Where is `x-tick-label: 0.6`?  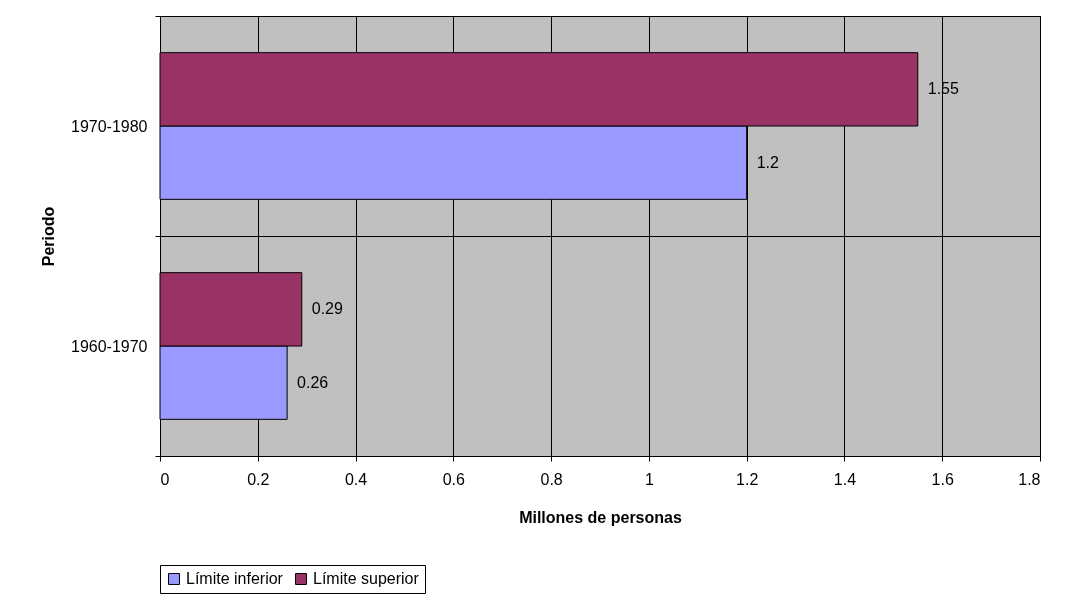 x-tick-label: 0.6 is located at coordinates (454, 479).